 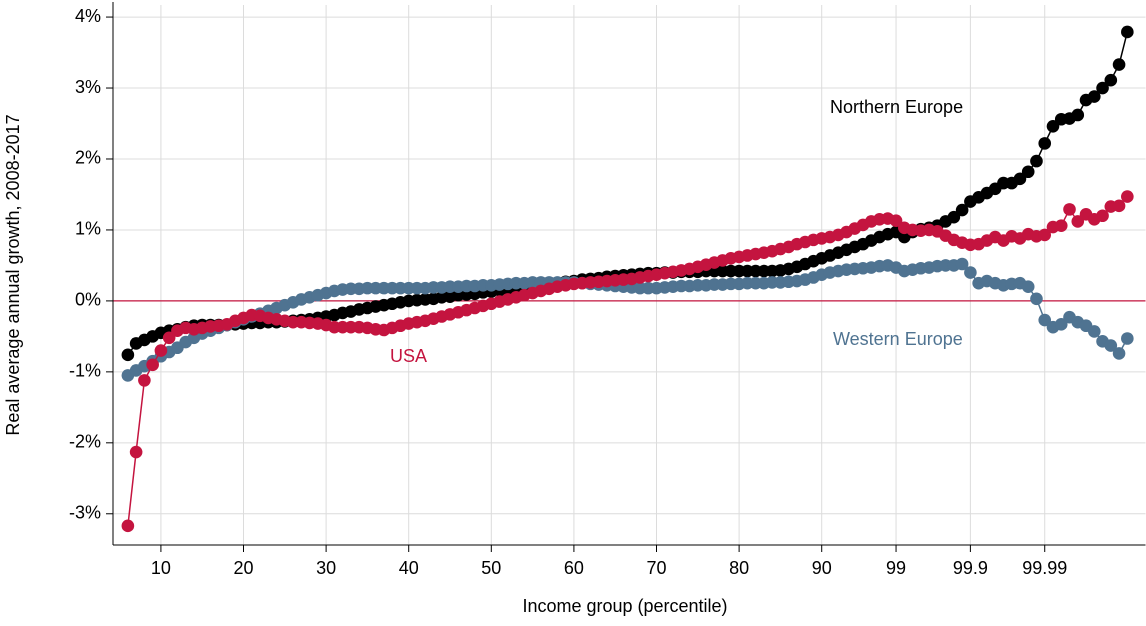 I want to click on x-tick-label: 50, so click(x=491, y=568).